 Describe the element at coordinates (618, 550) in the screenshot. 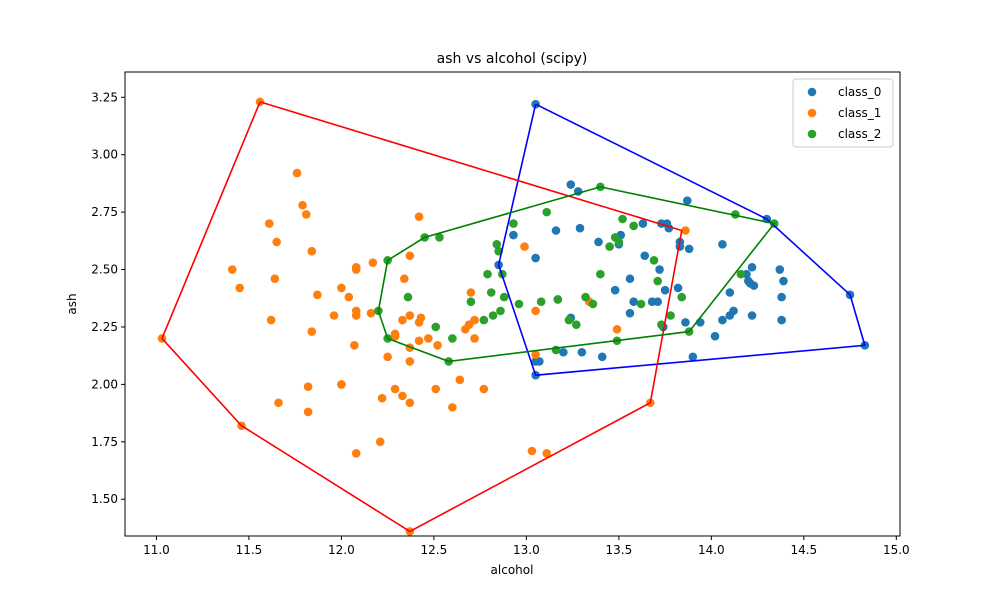

I see `x-tick-label: 13.5` at that location.